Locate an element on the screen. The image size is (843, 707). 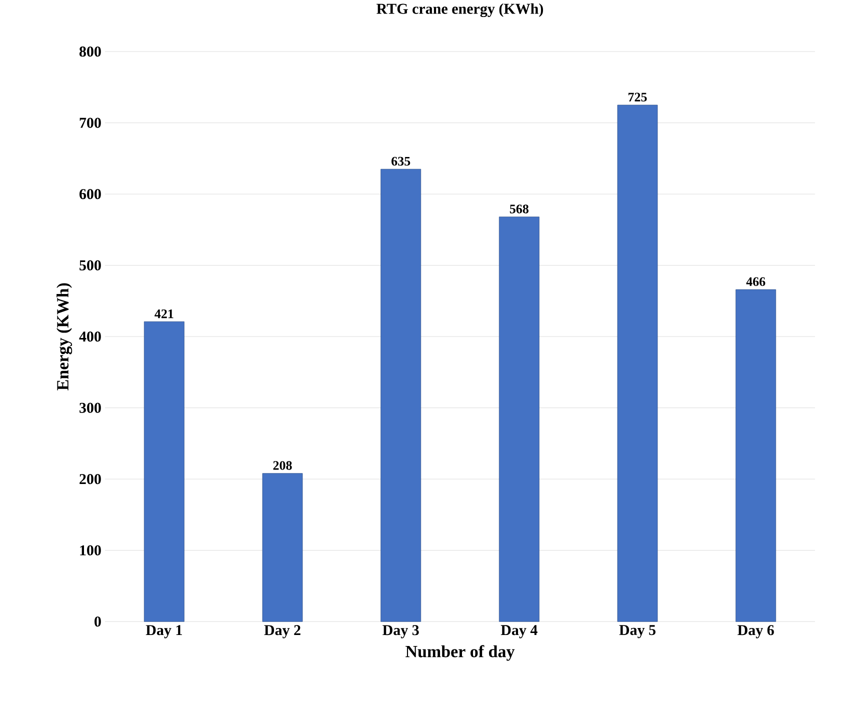
x-tick-label: Day 6 is located at coordinates (756, 631).